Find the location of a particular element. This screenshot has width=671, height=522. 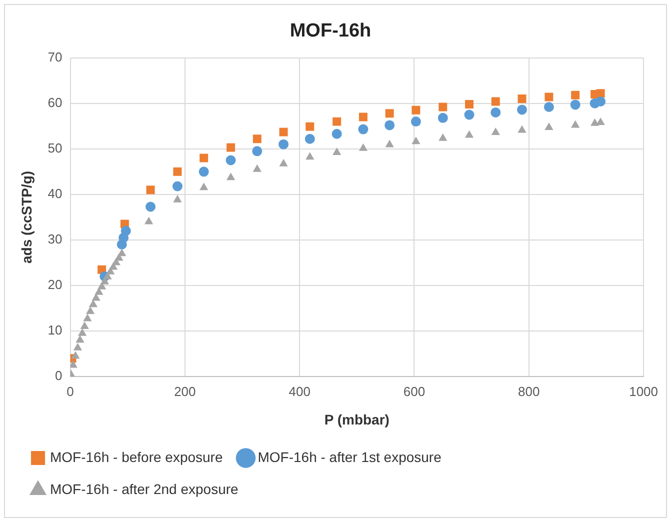

y-tick-label: 30 is located at coordinates (55, 239).